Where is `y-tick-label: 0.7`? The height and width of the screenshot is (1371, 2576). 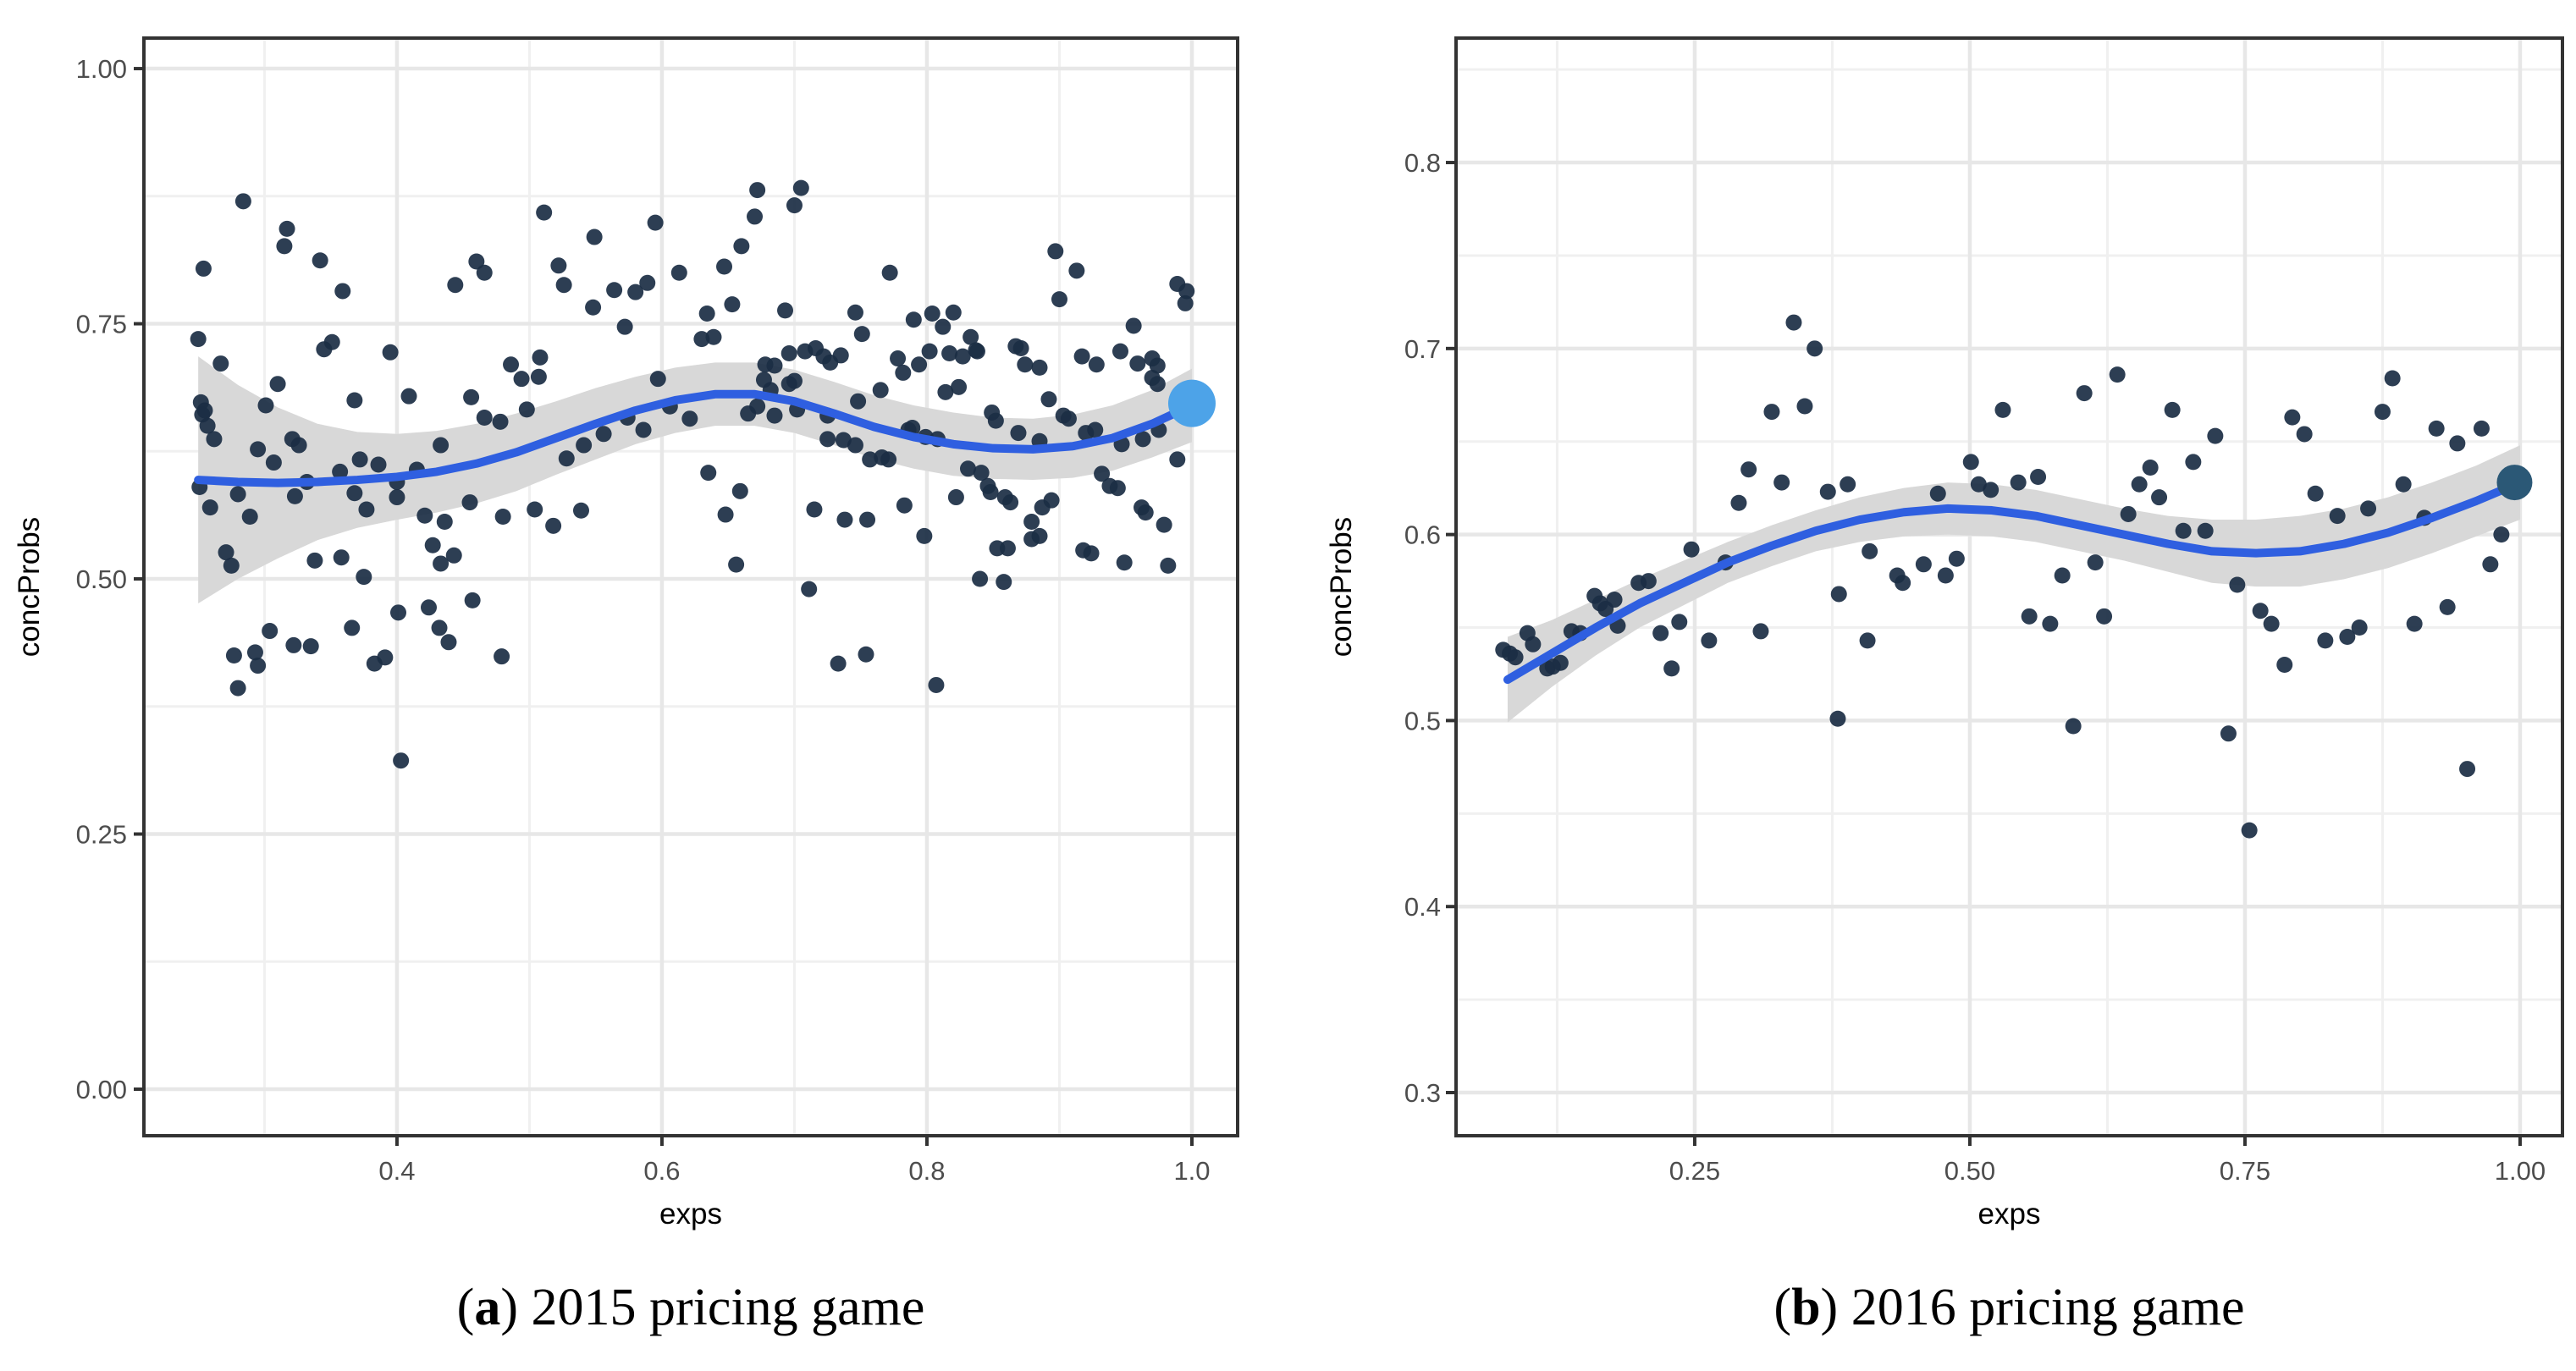 y-tick-label: 0.7 is located at coordinates (1423, 349).